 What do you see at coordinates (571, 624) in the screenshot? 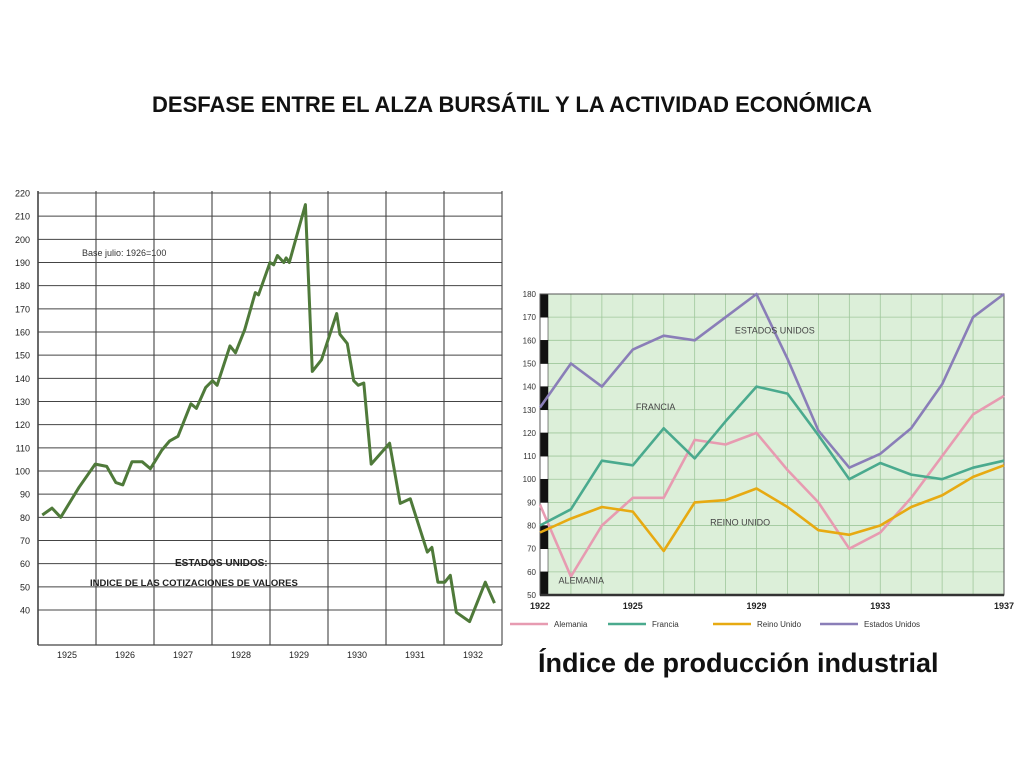
I see `legend-label: Alemania` at bounding box center [571, 624].